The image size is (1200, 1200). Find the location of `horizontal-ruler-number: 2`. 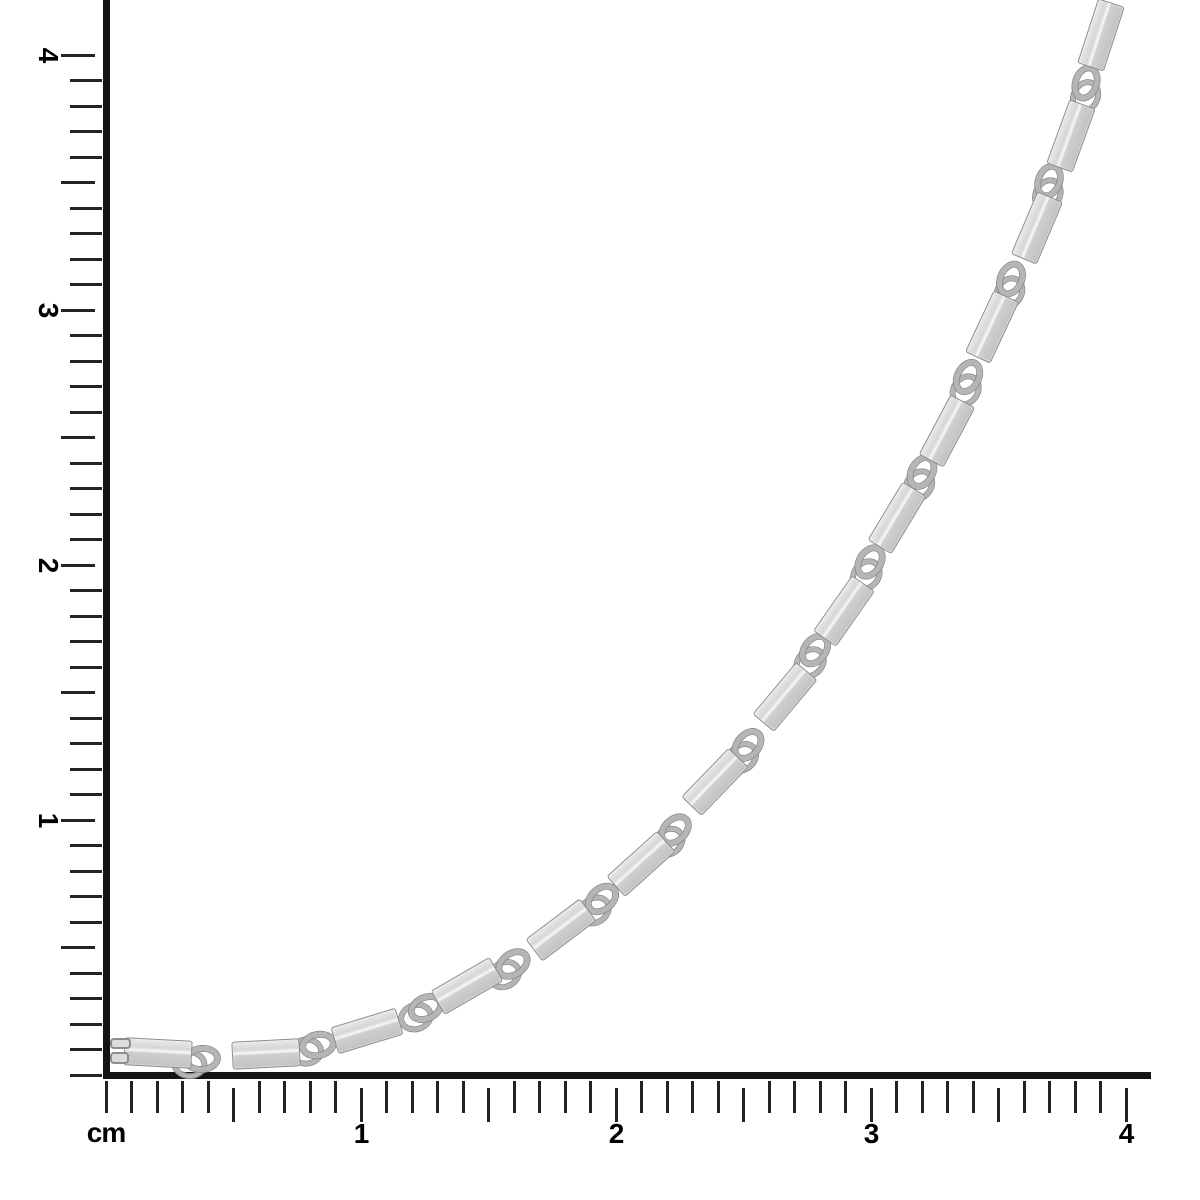

horizontal-ruler-number: 2 is located at coordinates (616, 1133).